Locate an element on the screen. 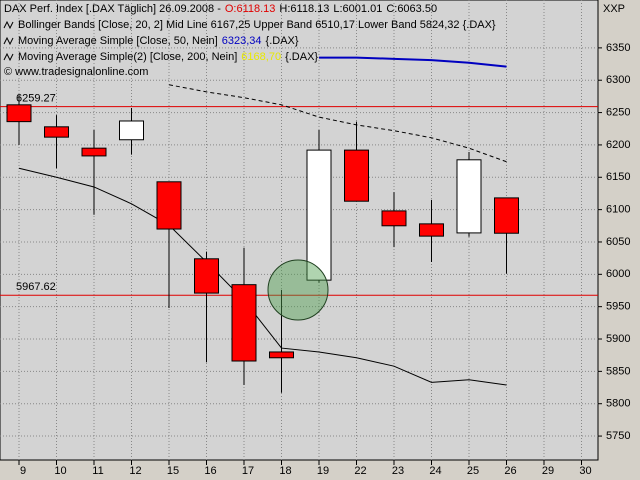 The width and height of the screenshot is (640, 480). y-tick-label: 6000 is located at coordinates (618, 274).